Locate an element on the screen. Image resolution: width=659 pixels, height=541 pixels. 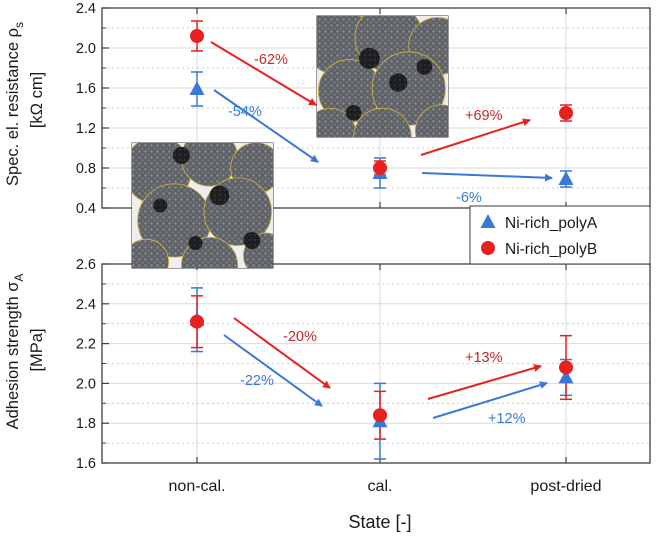
resistance-change-label: -6% is located at coordinates (469, 198).